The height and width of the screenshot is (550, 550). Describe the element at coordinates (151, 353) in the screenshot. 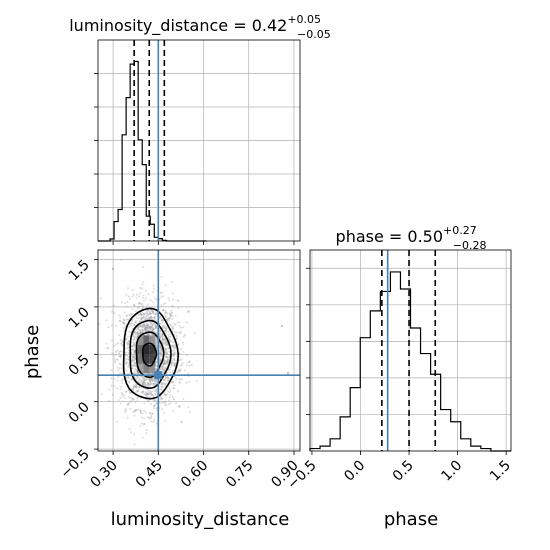

I see `contour-line` at that location.